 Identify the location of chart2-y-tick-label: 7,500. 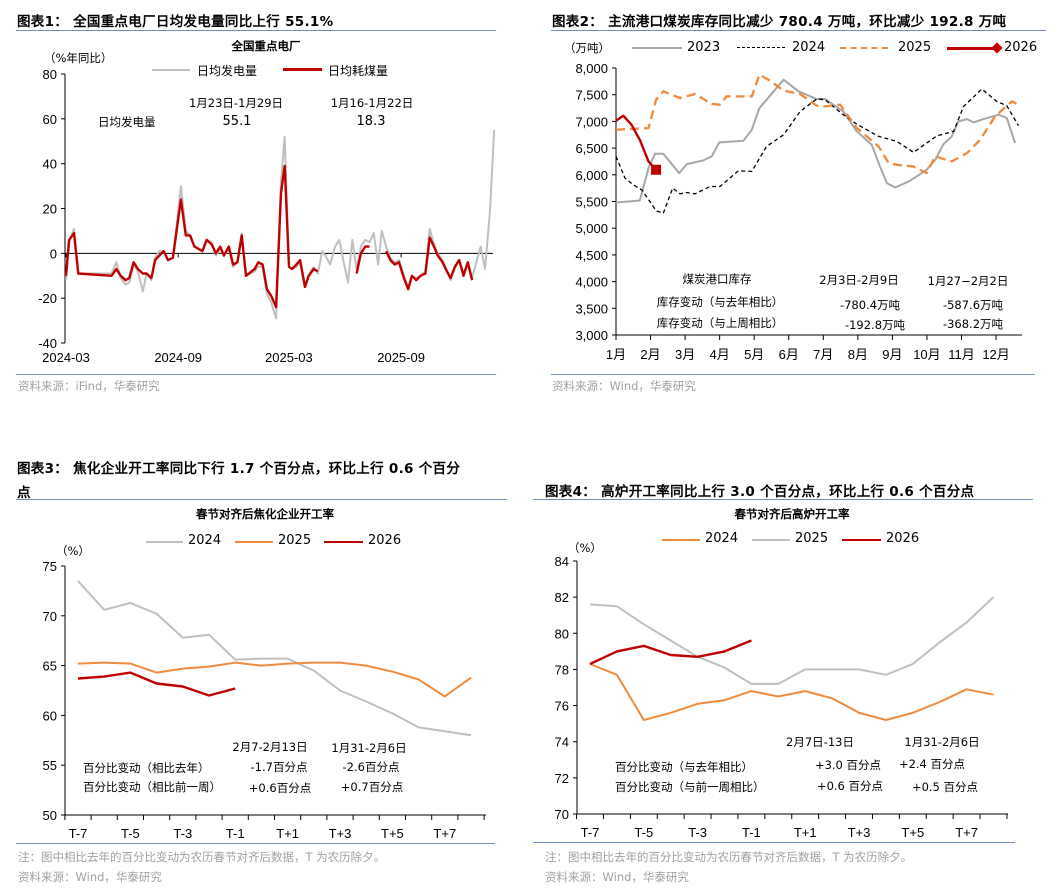
(591, 95).